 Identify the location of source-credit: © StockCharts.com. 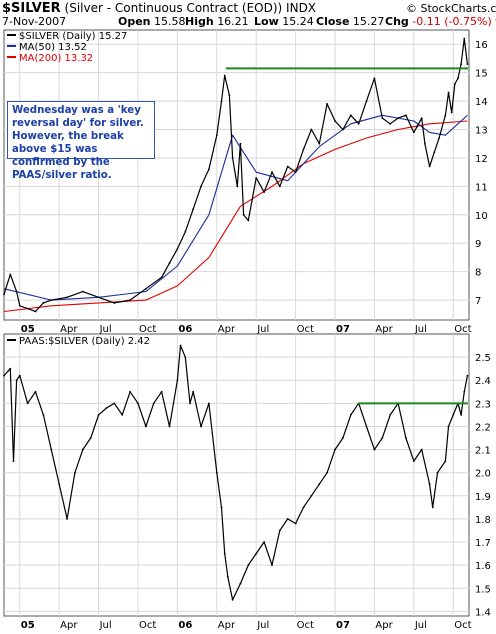
(451, 8).